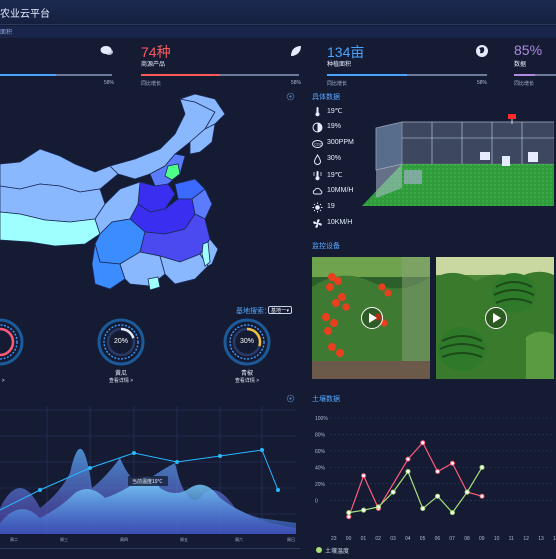  Describe the element at coordinates (452, 539) in the screenshot. I see `soil-x-tick: 07` at that location.